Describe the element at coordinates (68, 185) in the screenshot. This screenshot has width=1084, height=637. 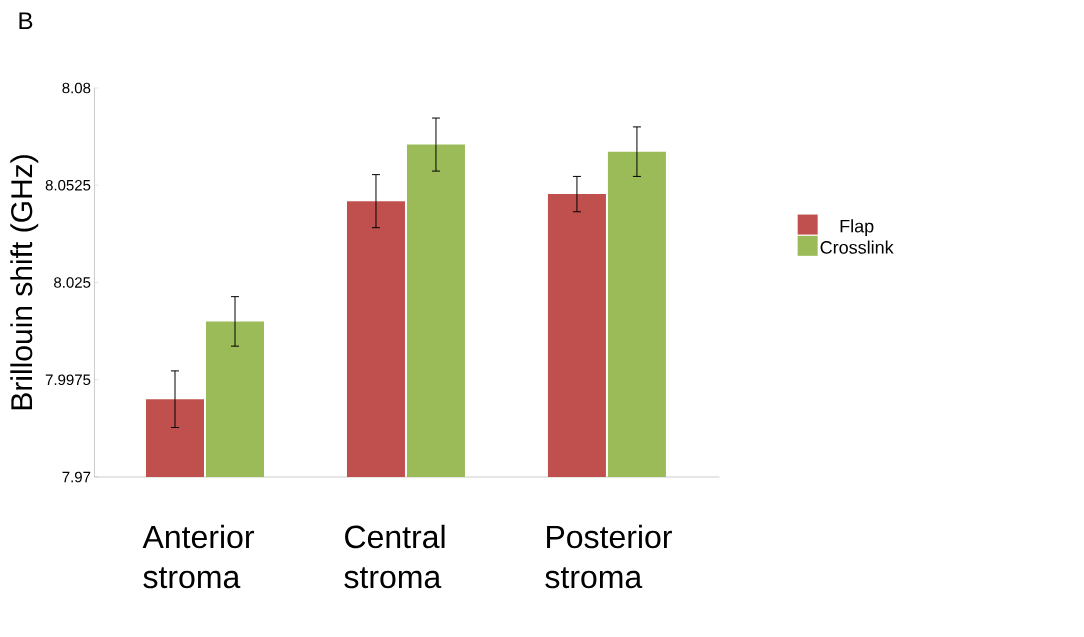
I see `y-tick-label: 8.0525` at that location.